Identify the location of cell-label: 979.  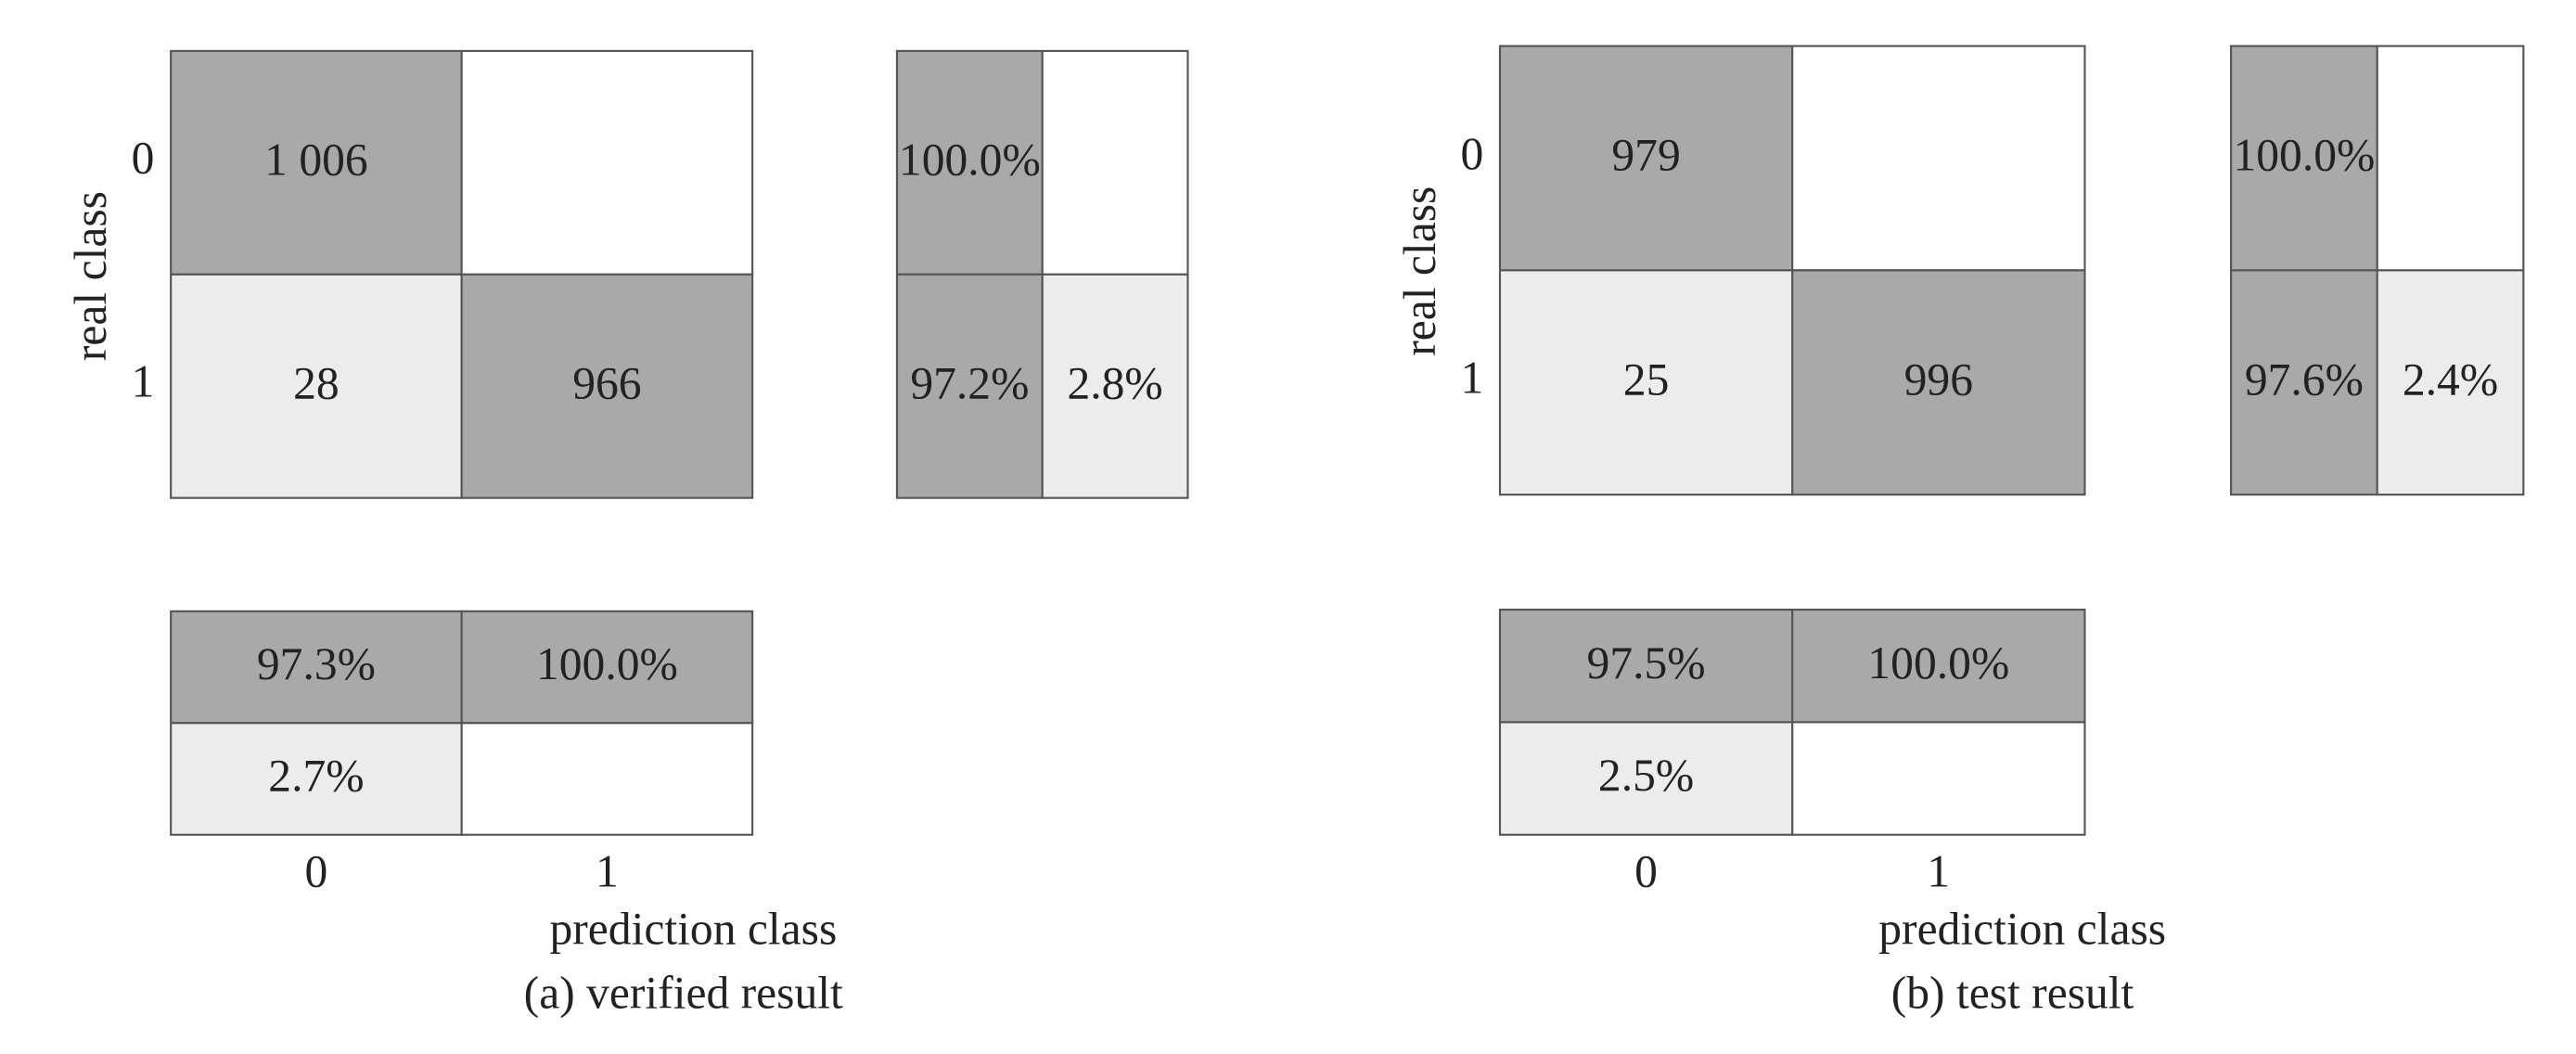
(1645, 156).